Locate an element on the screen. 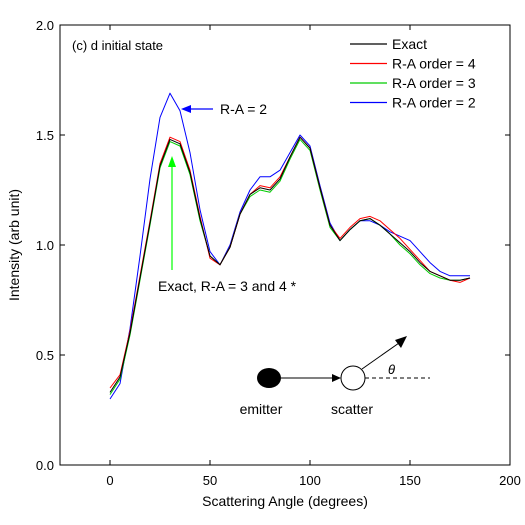 The width and height of the screenshot is (525, 525). ra2-label: R-A = 2 is located at coordinates (243, 109).